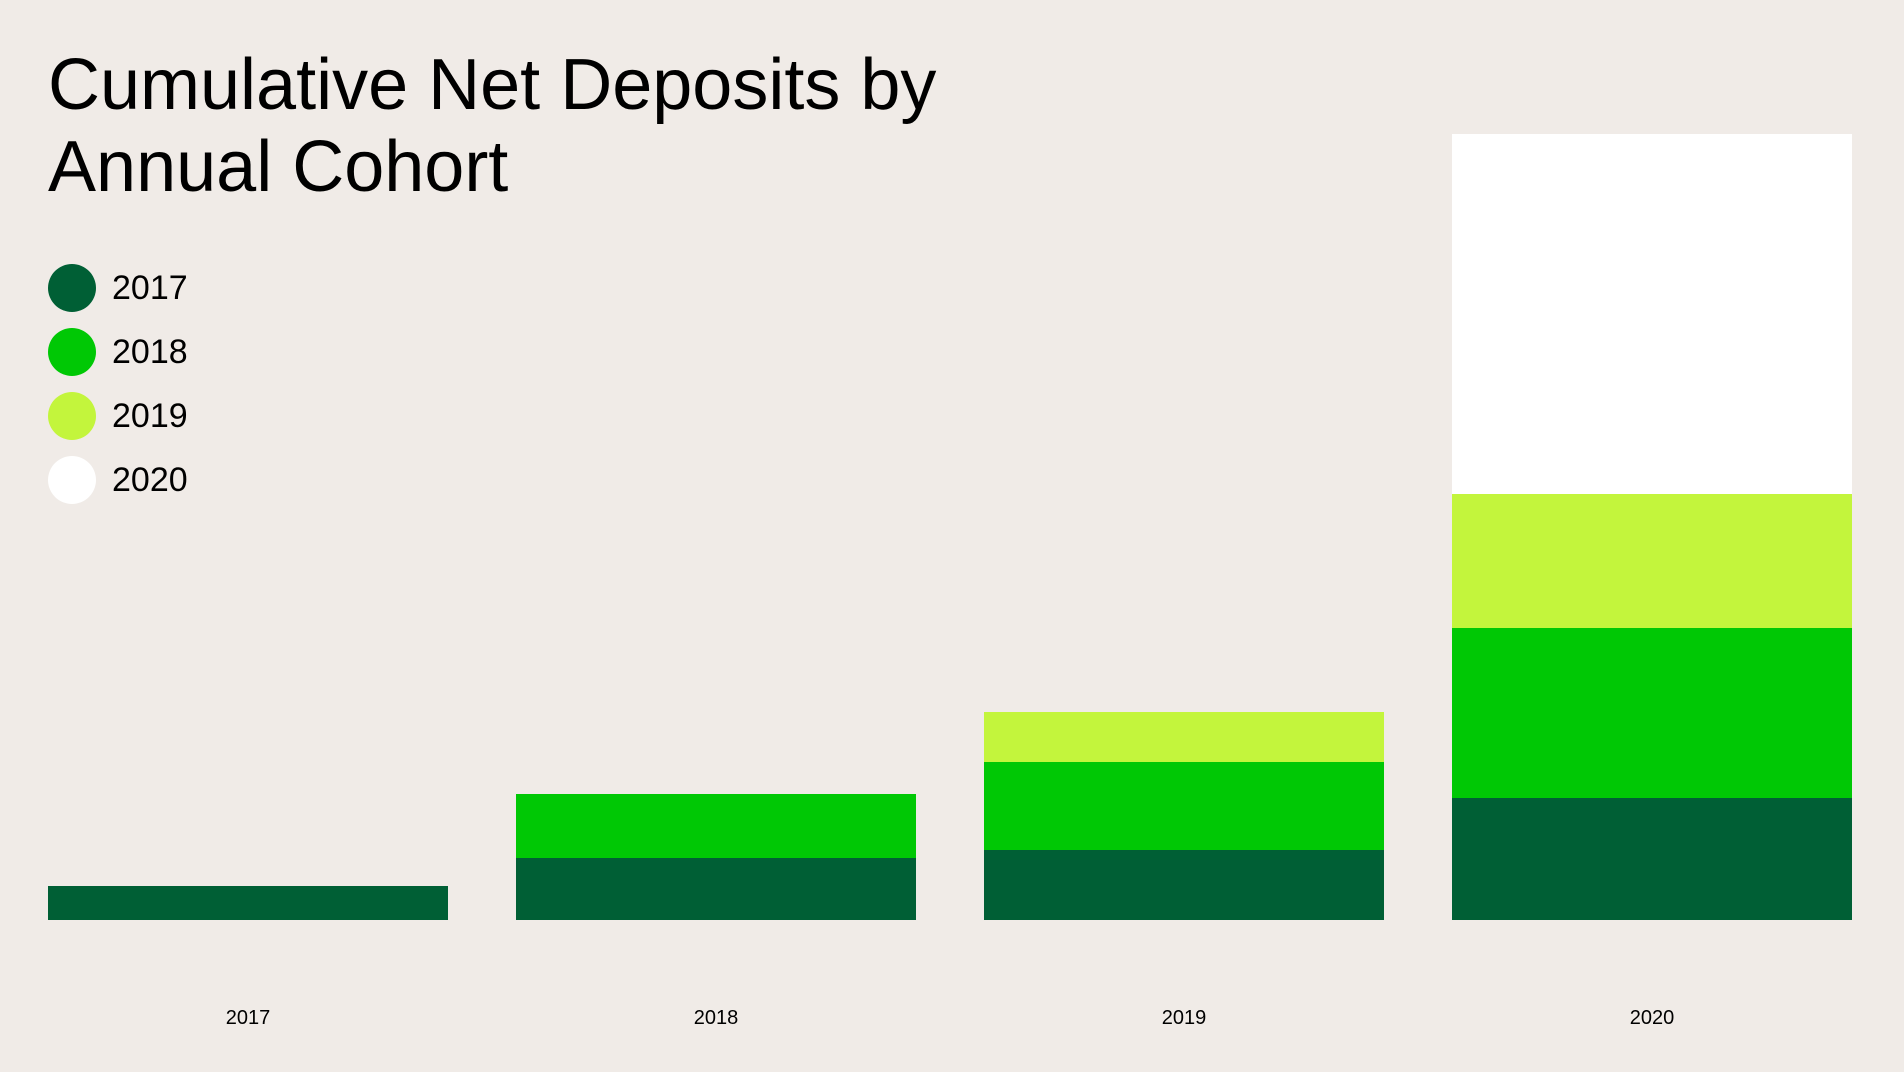 Image resolution: width=1904 pixels, height=1072 pixels. I want to click on legend-item-2018: 2018, so click(118, 352).